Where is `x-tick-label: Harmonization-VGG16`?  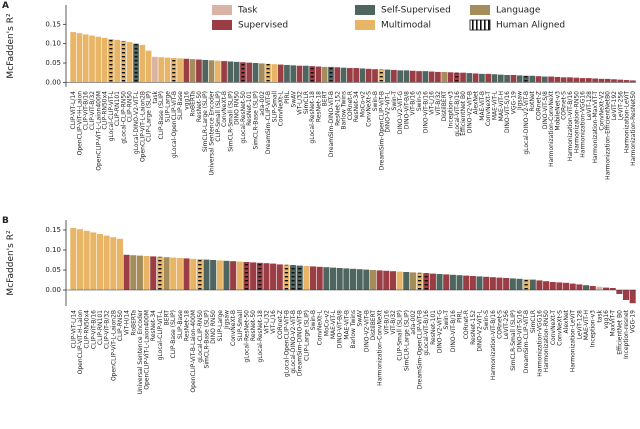
x-tick-label: Harmonization-VGG16 is located at coordinates (539, 343).